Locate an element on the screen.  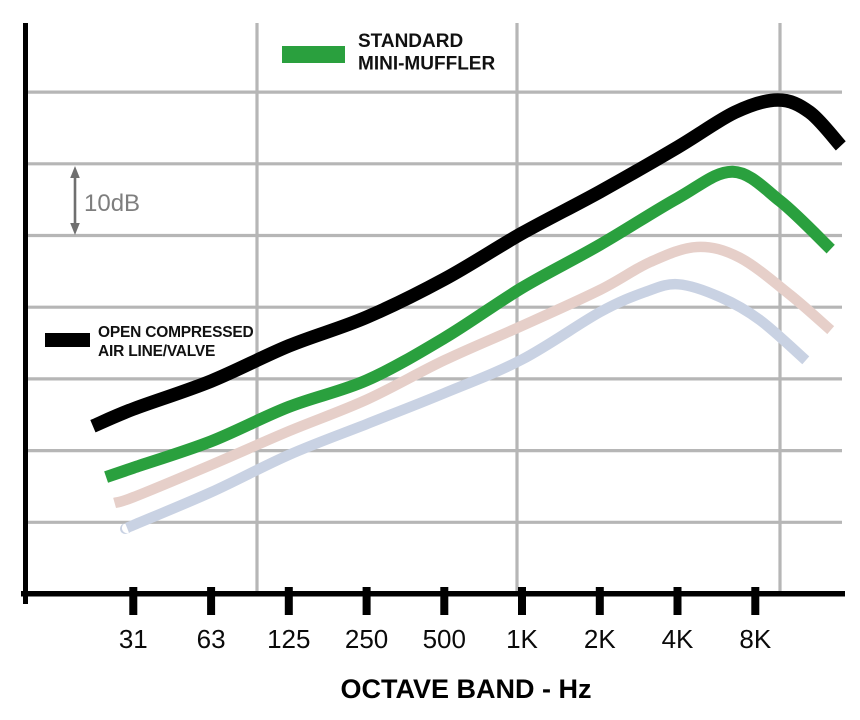
x-tick-label: 1K is located at coordinates (522, 639).